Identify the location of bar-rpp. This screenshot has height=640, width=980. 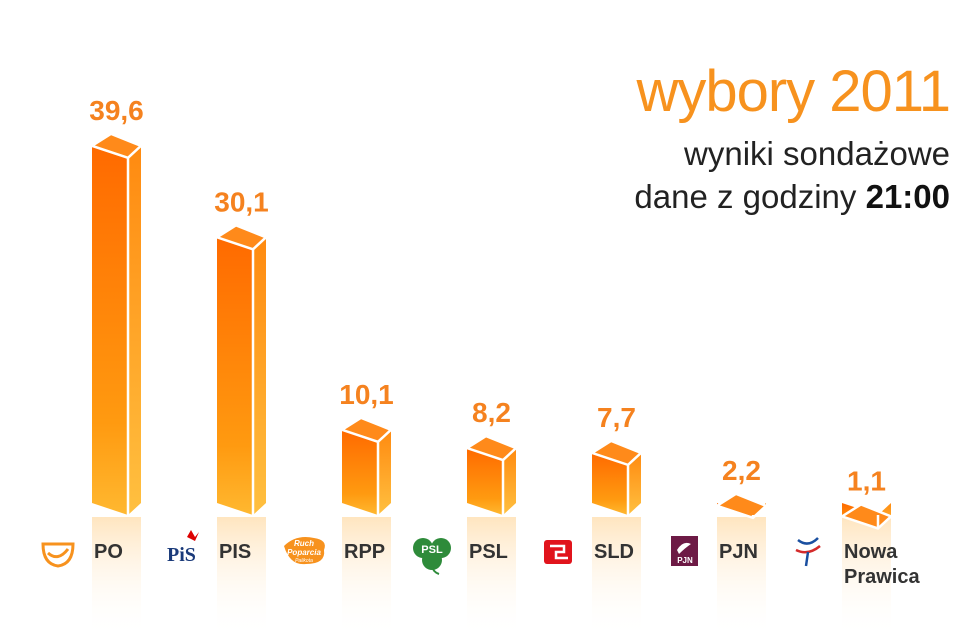
(366, 526).